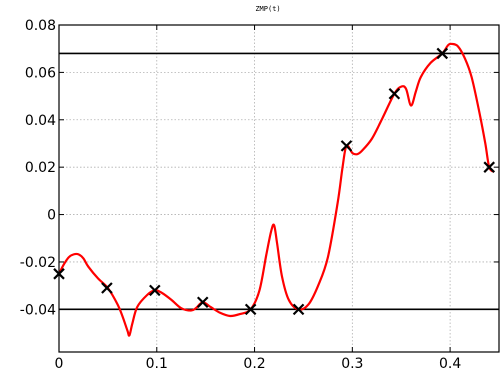  What do you see at coordinates (40, 73) in the screenshot?
I see `y-tick-label: 0.06` at bounding box center [40, 73].